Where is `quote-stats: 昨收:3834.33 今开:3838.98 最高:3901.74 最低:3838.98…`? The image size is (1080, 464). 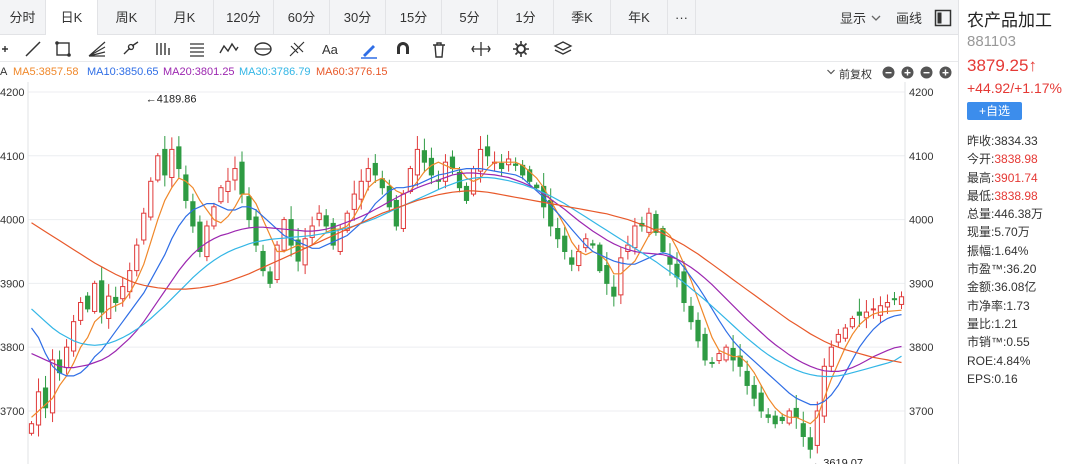
quote-stats: 昨收:3834.33 今开:3838.98 最高:3901.74 最低:3838.98… is located at coordinates (1005, 260).